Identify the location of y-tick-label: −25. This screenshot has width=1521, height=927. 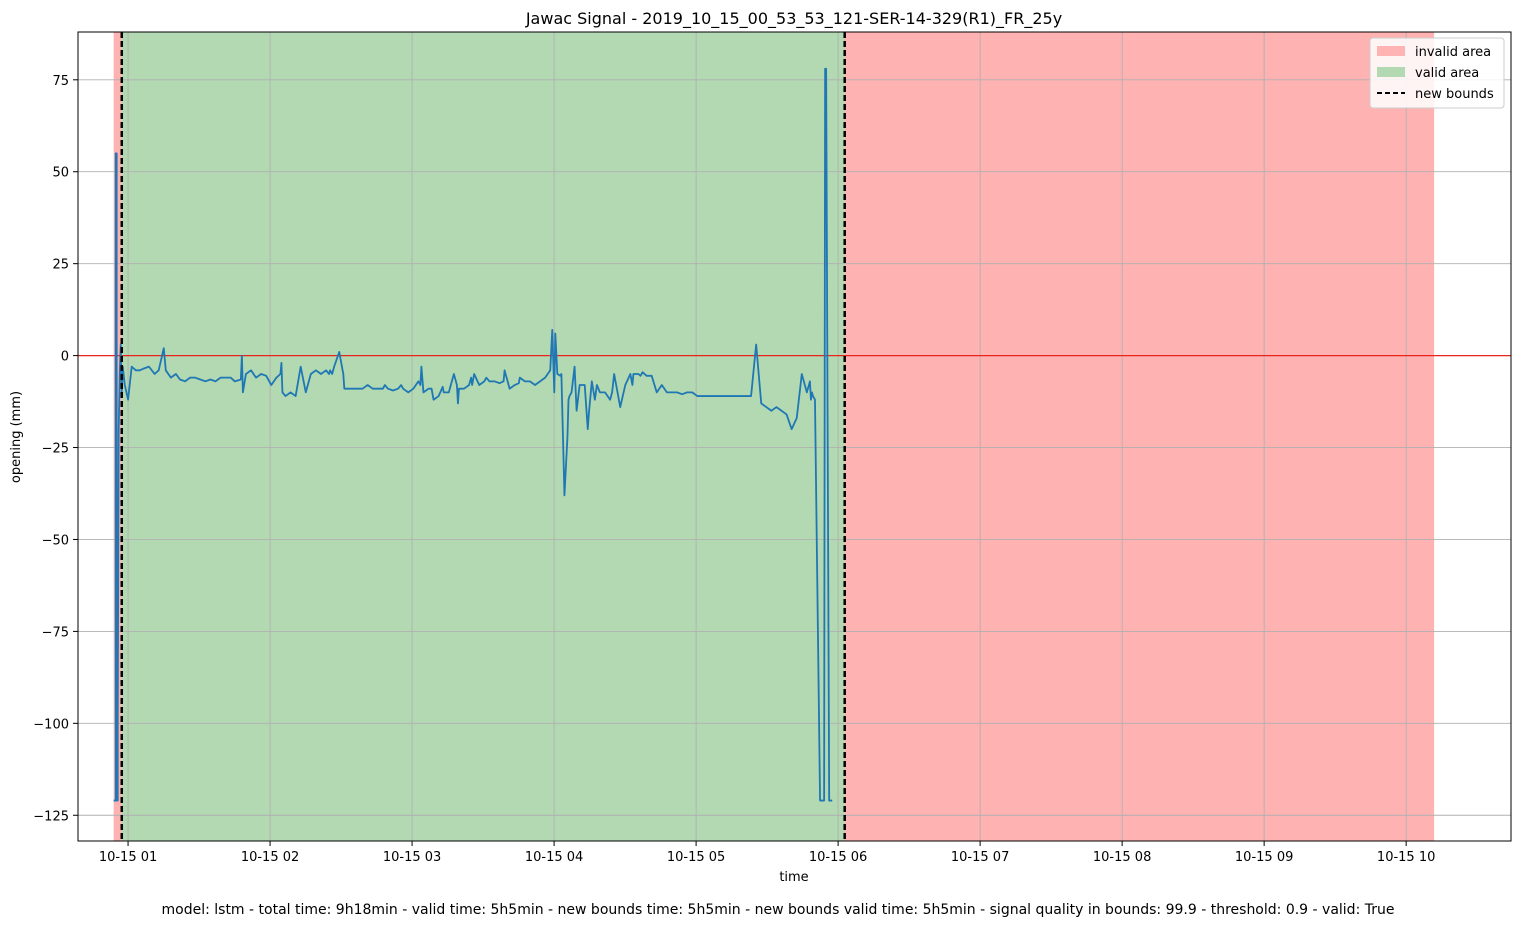
(55, 449).